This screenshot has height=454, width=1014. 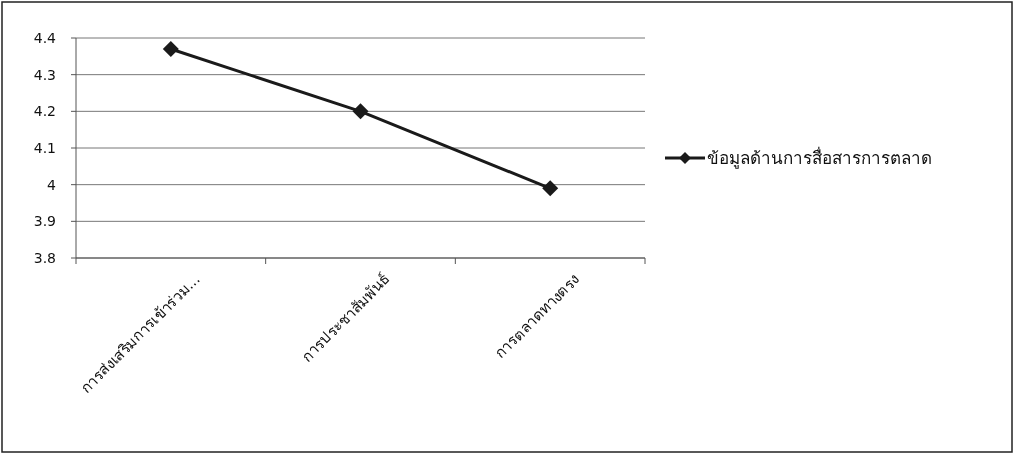 What do you see at coordinates (819, 157) in the screenshot?
I see `legend-label: ข้อมูลด้านการสื่อสารการตลาด` at bounding box center [819, 157].